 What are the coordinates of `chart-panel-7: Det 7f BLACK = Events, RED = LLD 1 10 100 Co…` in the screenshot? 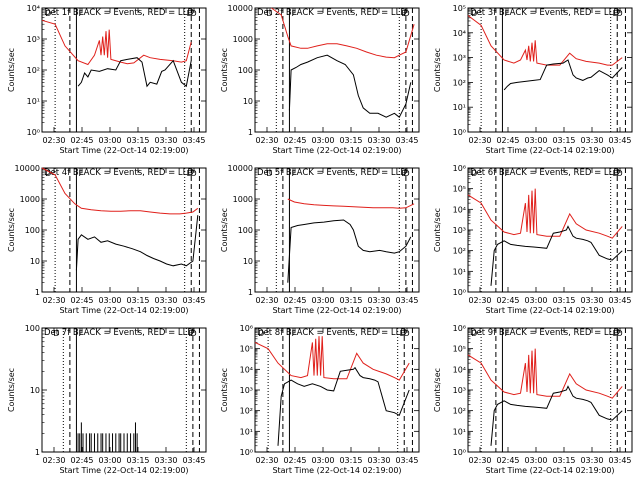 It's located at (107, 399).